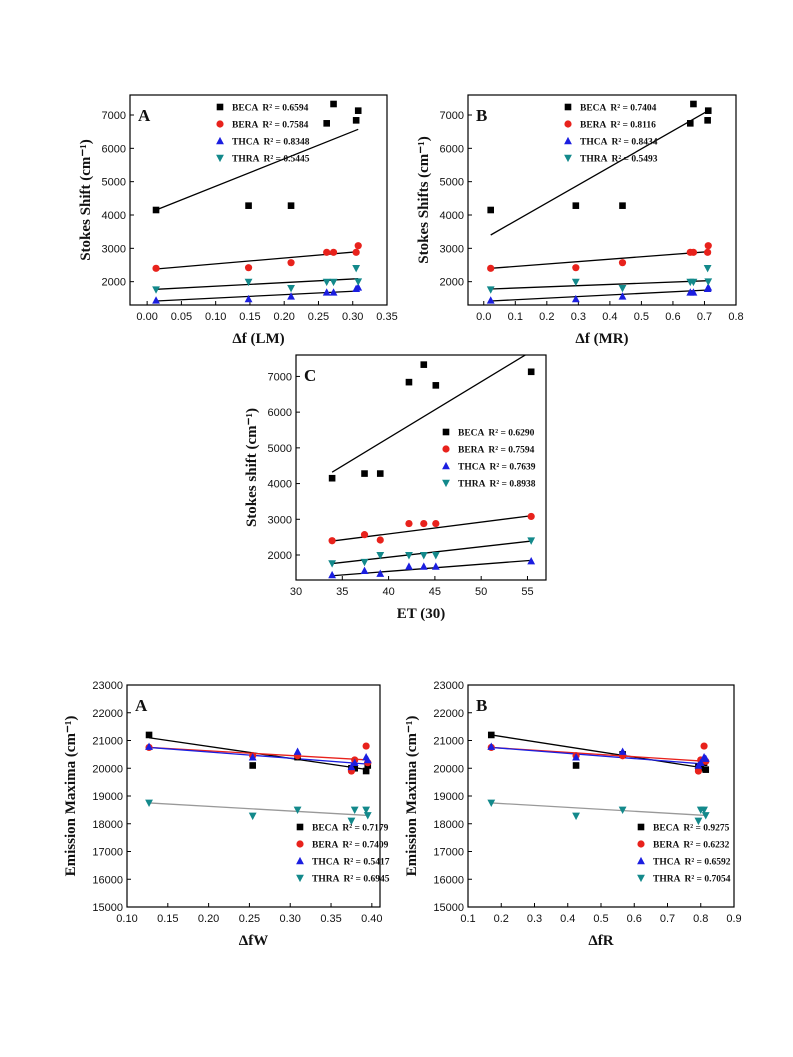  Describe the element at coordinates (167, 919) in the screenshot. I see `x-tick-label: 0.15` at that location.